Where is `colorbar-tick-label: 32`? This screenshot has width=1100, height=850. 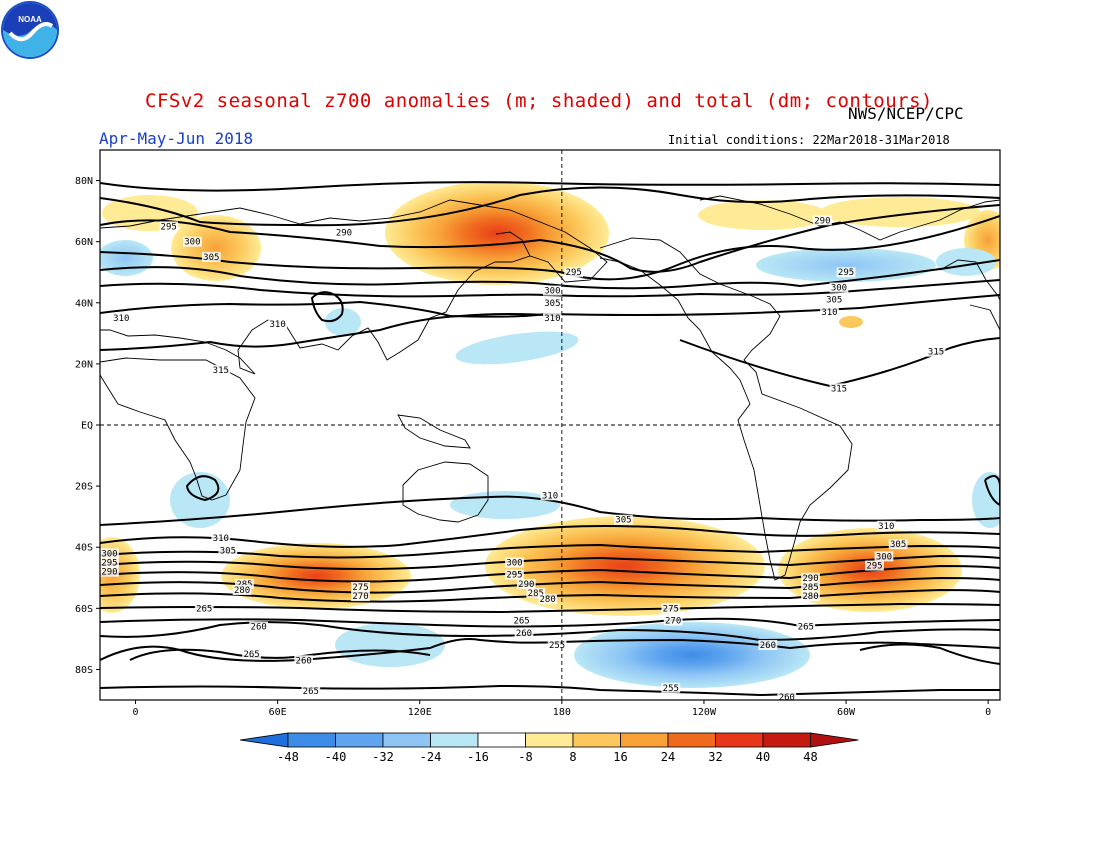 colorbar-tick-label: 32 is located at coordinates (715, 757).